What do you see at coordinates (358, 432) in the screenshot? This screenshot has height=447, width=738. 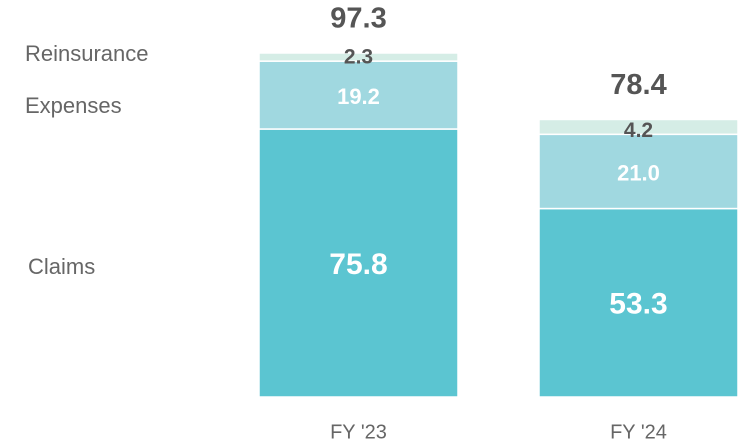 I see `x-tick-label: FY '23` at bounding box center [358, 432].